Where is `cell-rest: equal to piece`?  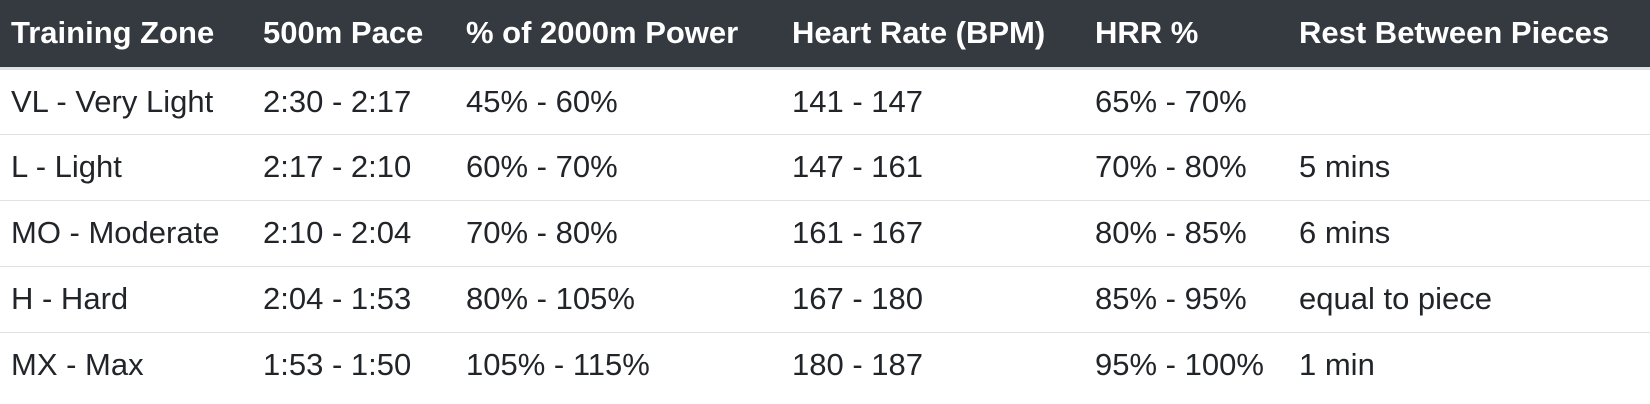
cell-rest: equal to piece is located at coordinates (1469, 299).